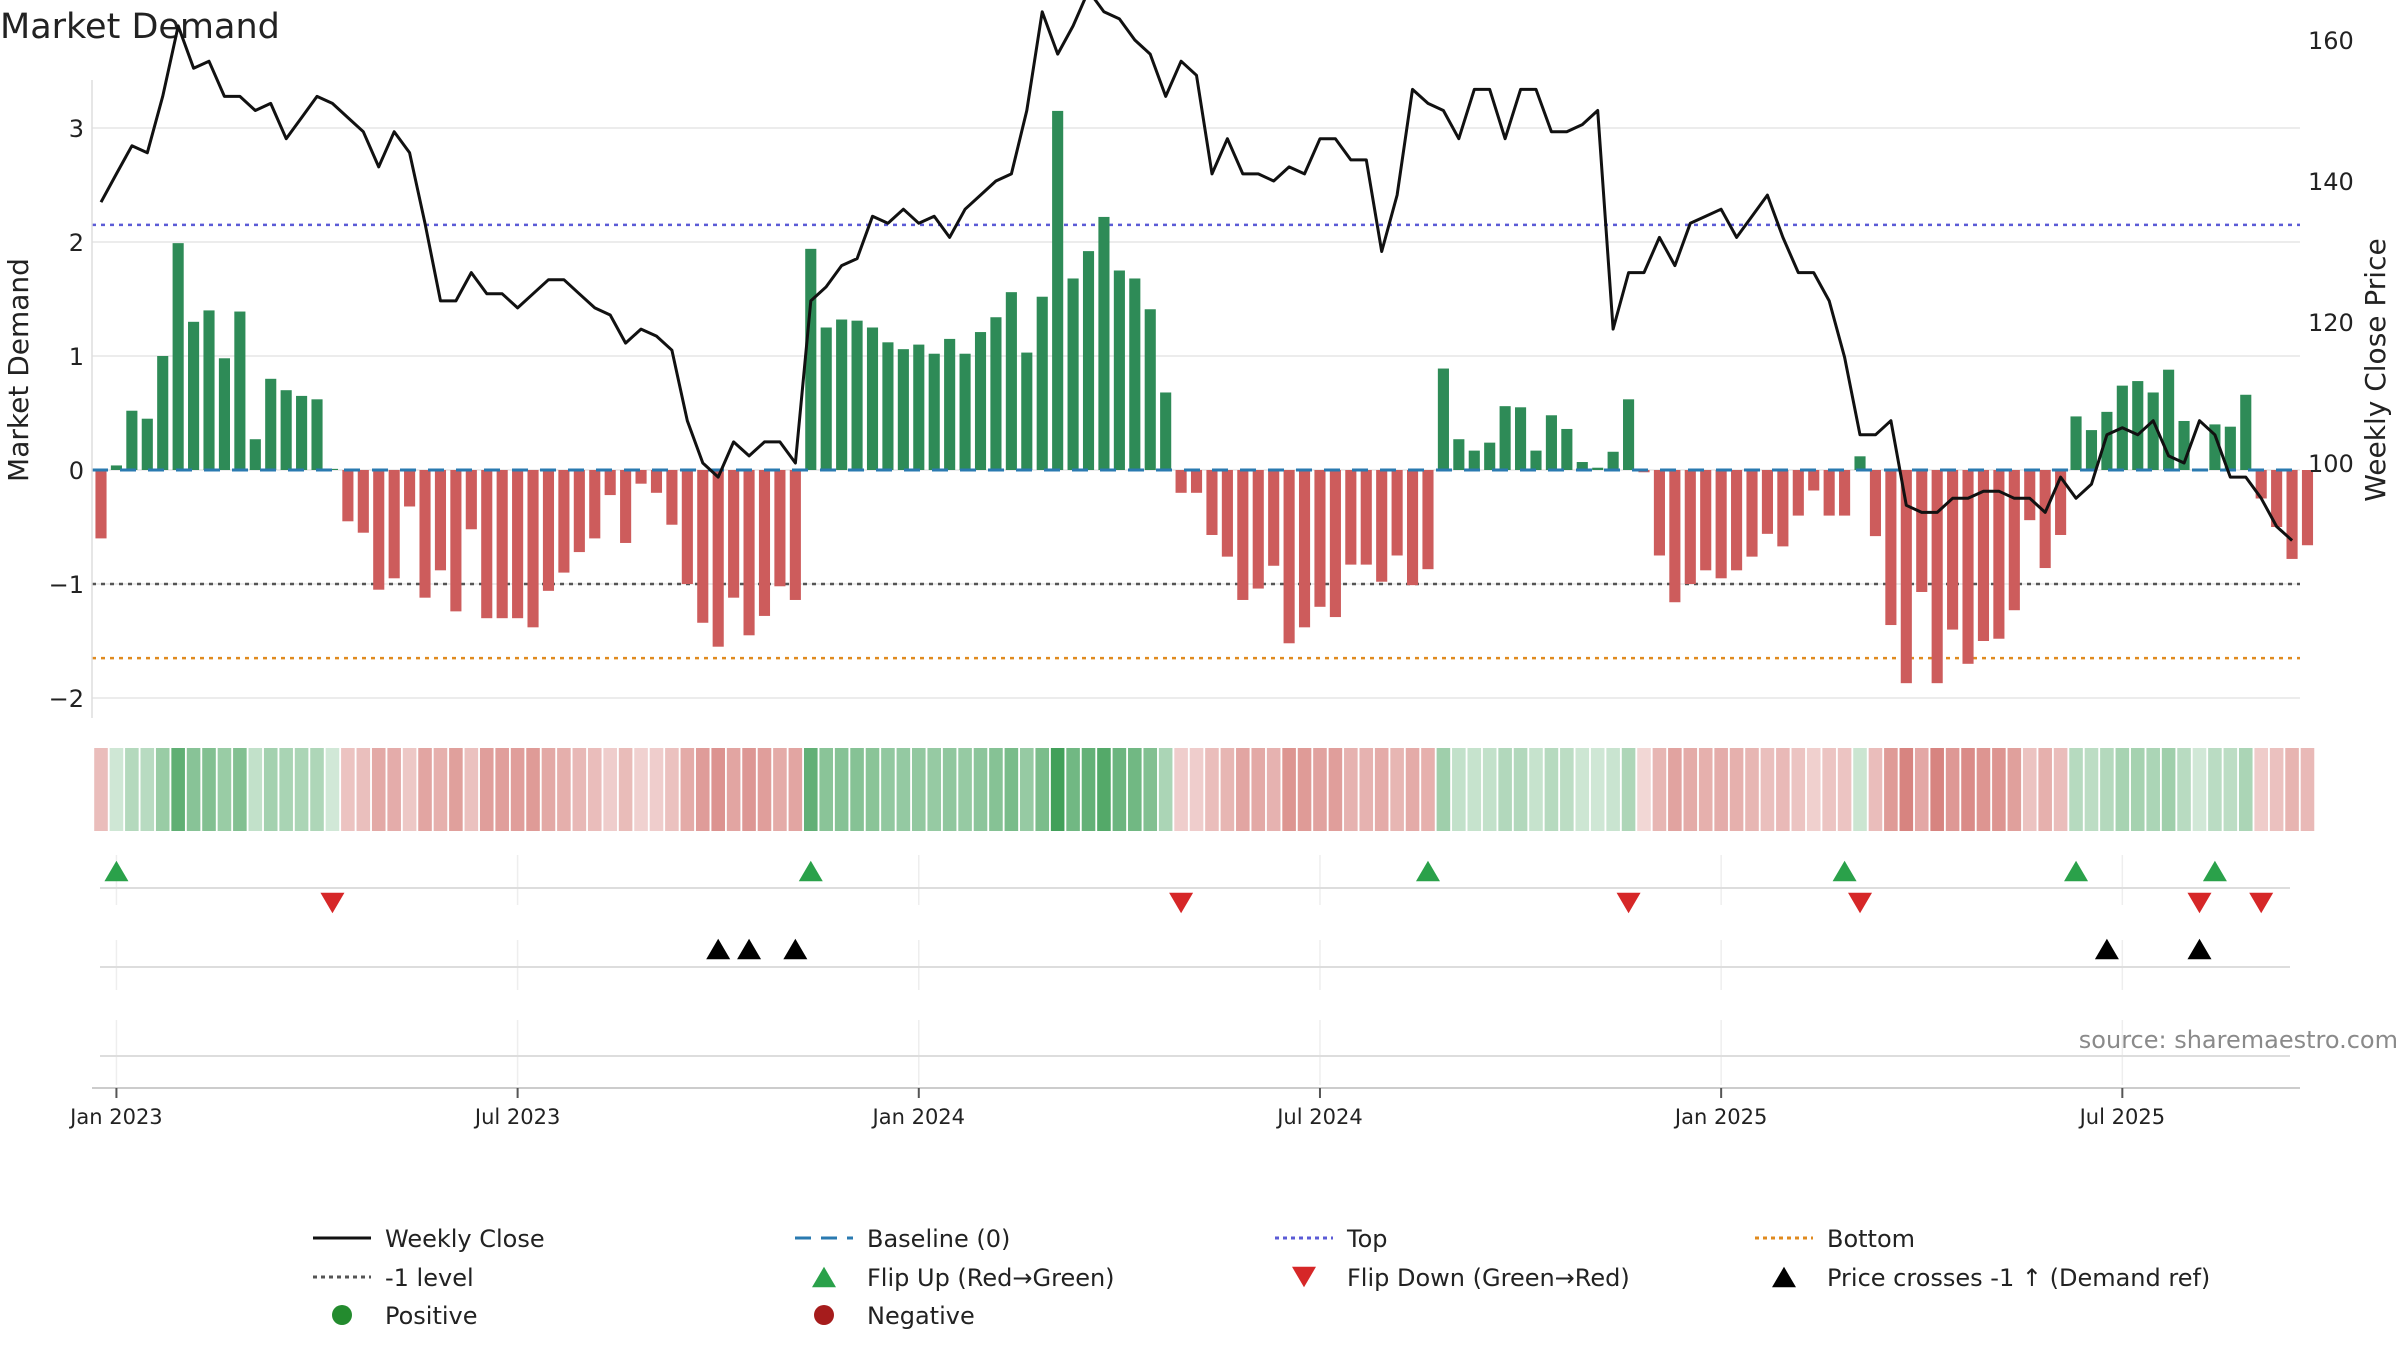 The width and height of the screenshot is (2400, 1350). What do you see at coordinates (991, 1278) in the screenshot?
I see `legend-label: Flip Up (Red→Green)` at bounding box center [991, 1278].